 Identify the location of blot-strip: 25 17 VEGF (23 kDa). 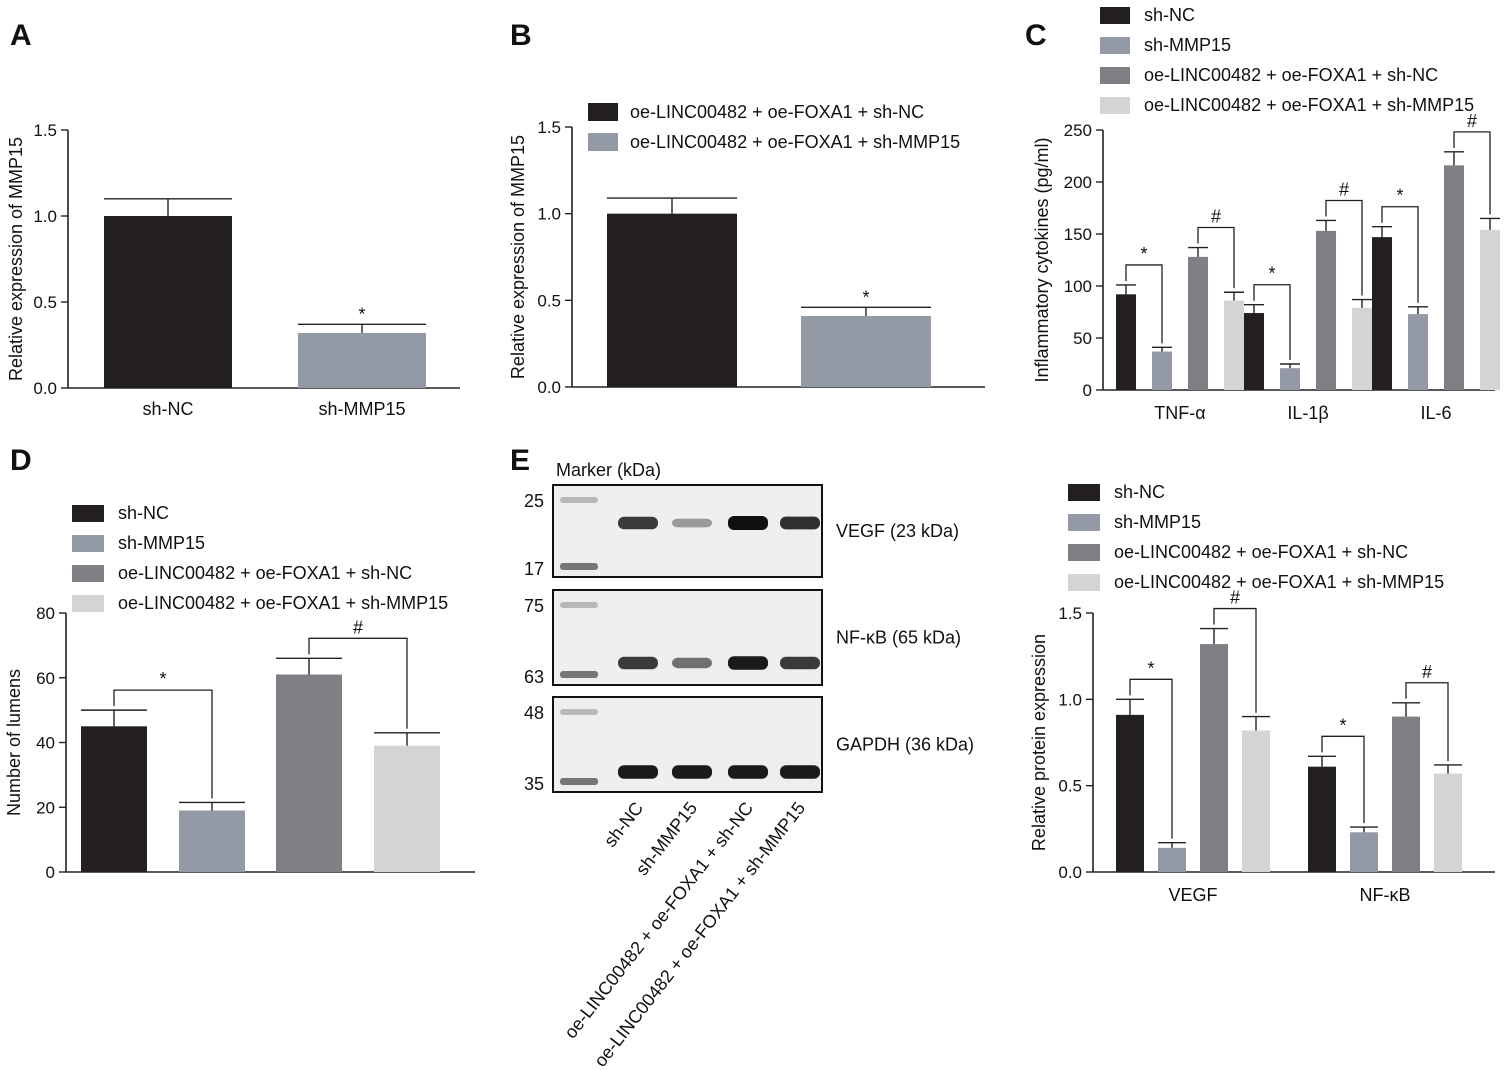
(741, 531).